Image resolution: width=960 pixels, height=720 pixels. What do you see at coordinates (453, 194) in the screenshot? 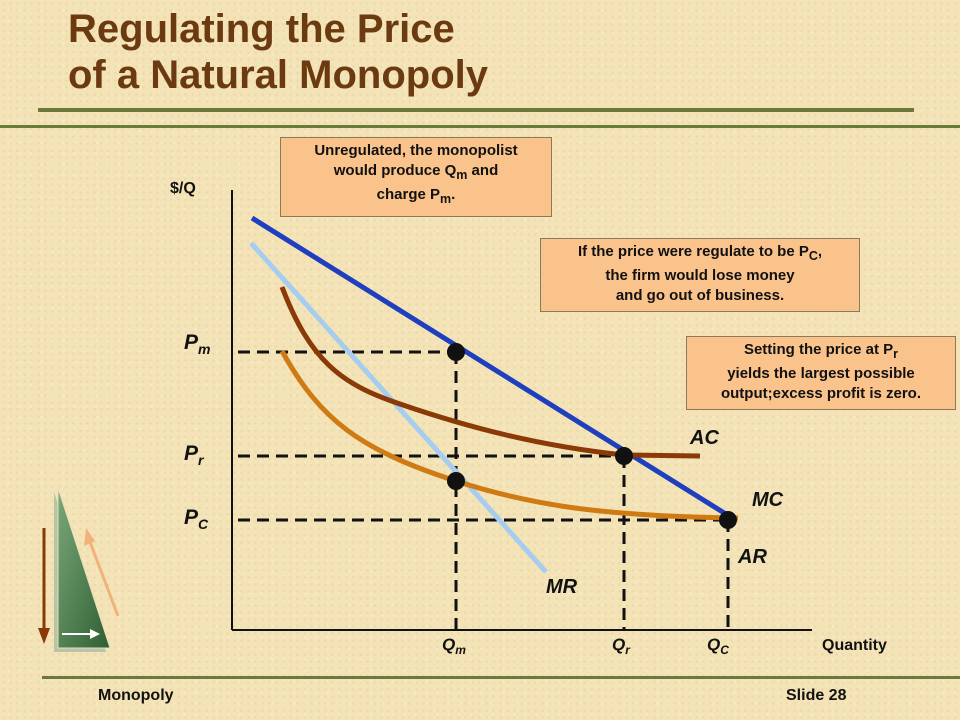
I see `callout-unregulated-period: .` at bounding box center [453, 194].